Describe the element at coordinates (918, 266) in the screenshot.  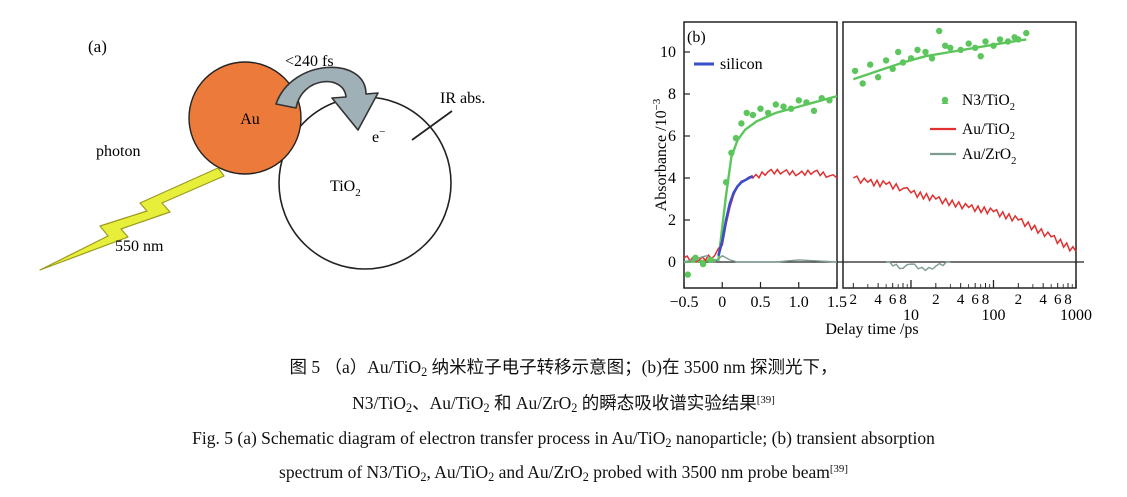
I see `series-au-zro2-log` at that location.